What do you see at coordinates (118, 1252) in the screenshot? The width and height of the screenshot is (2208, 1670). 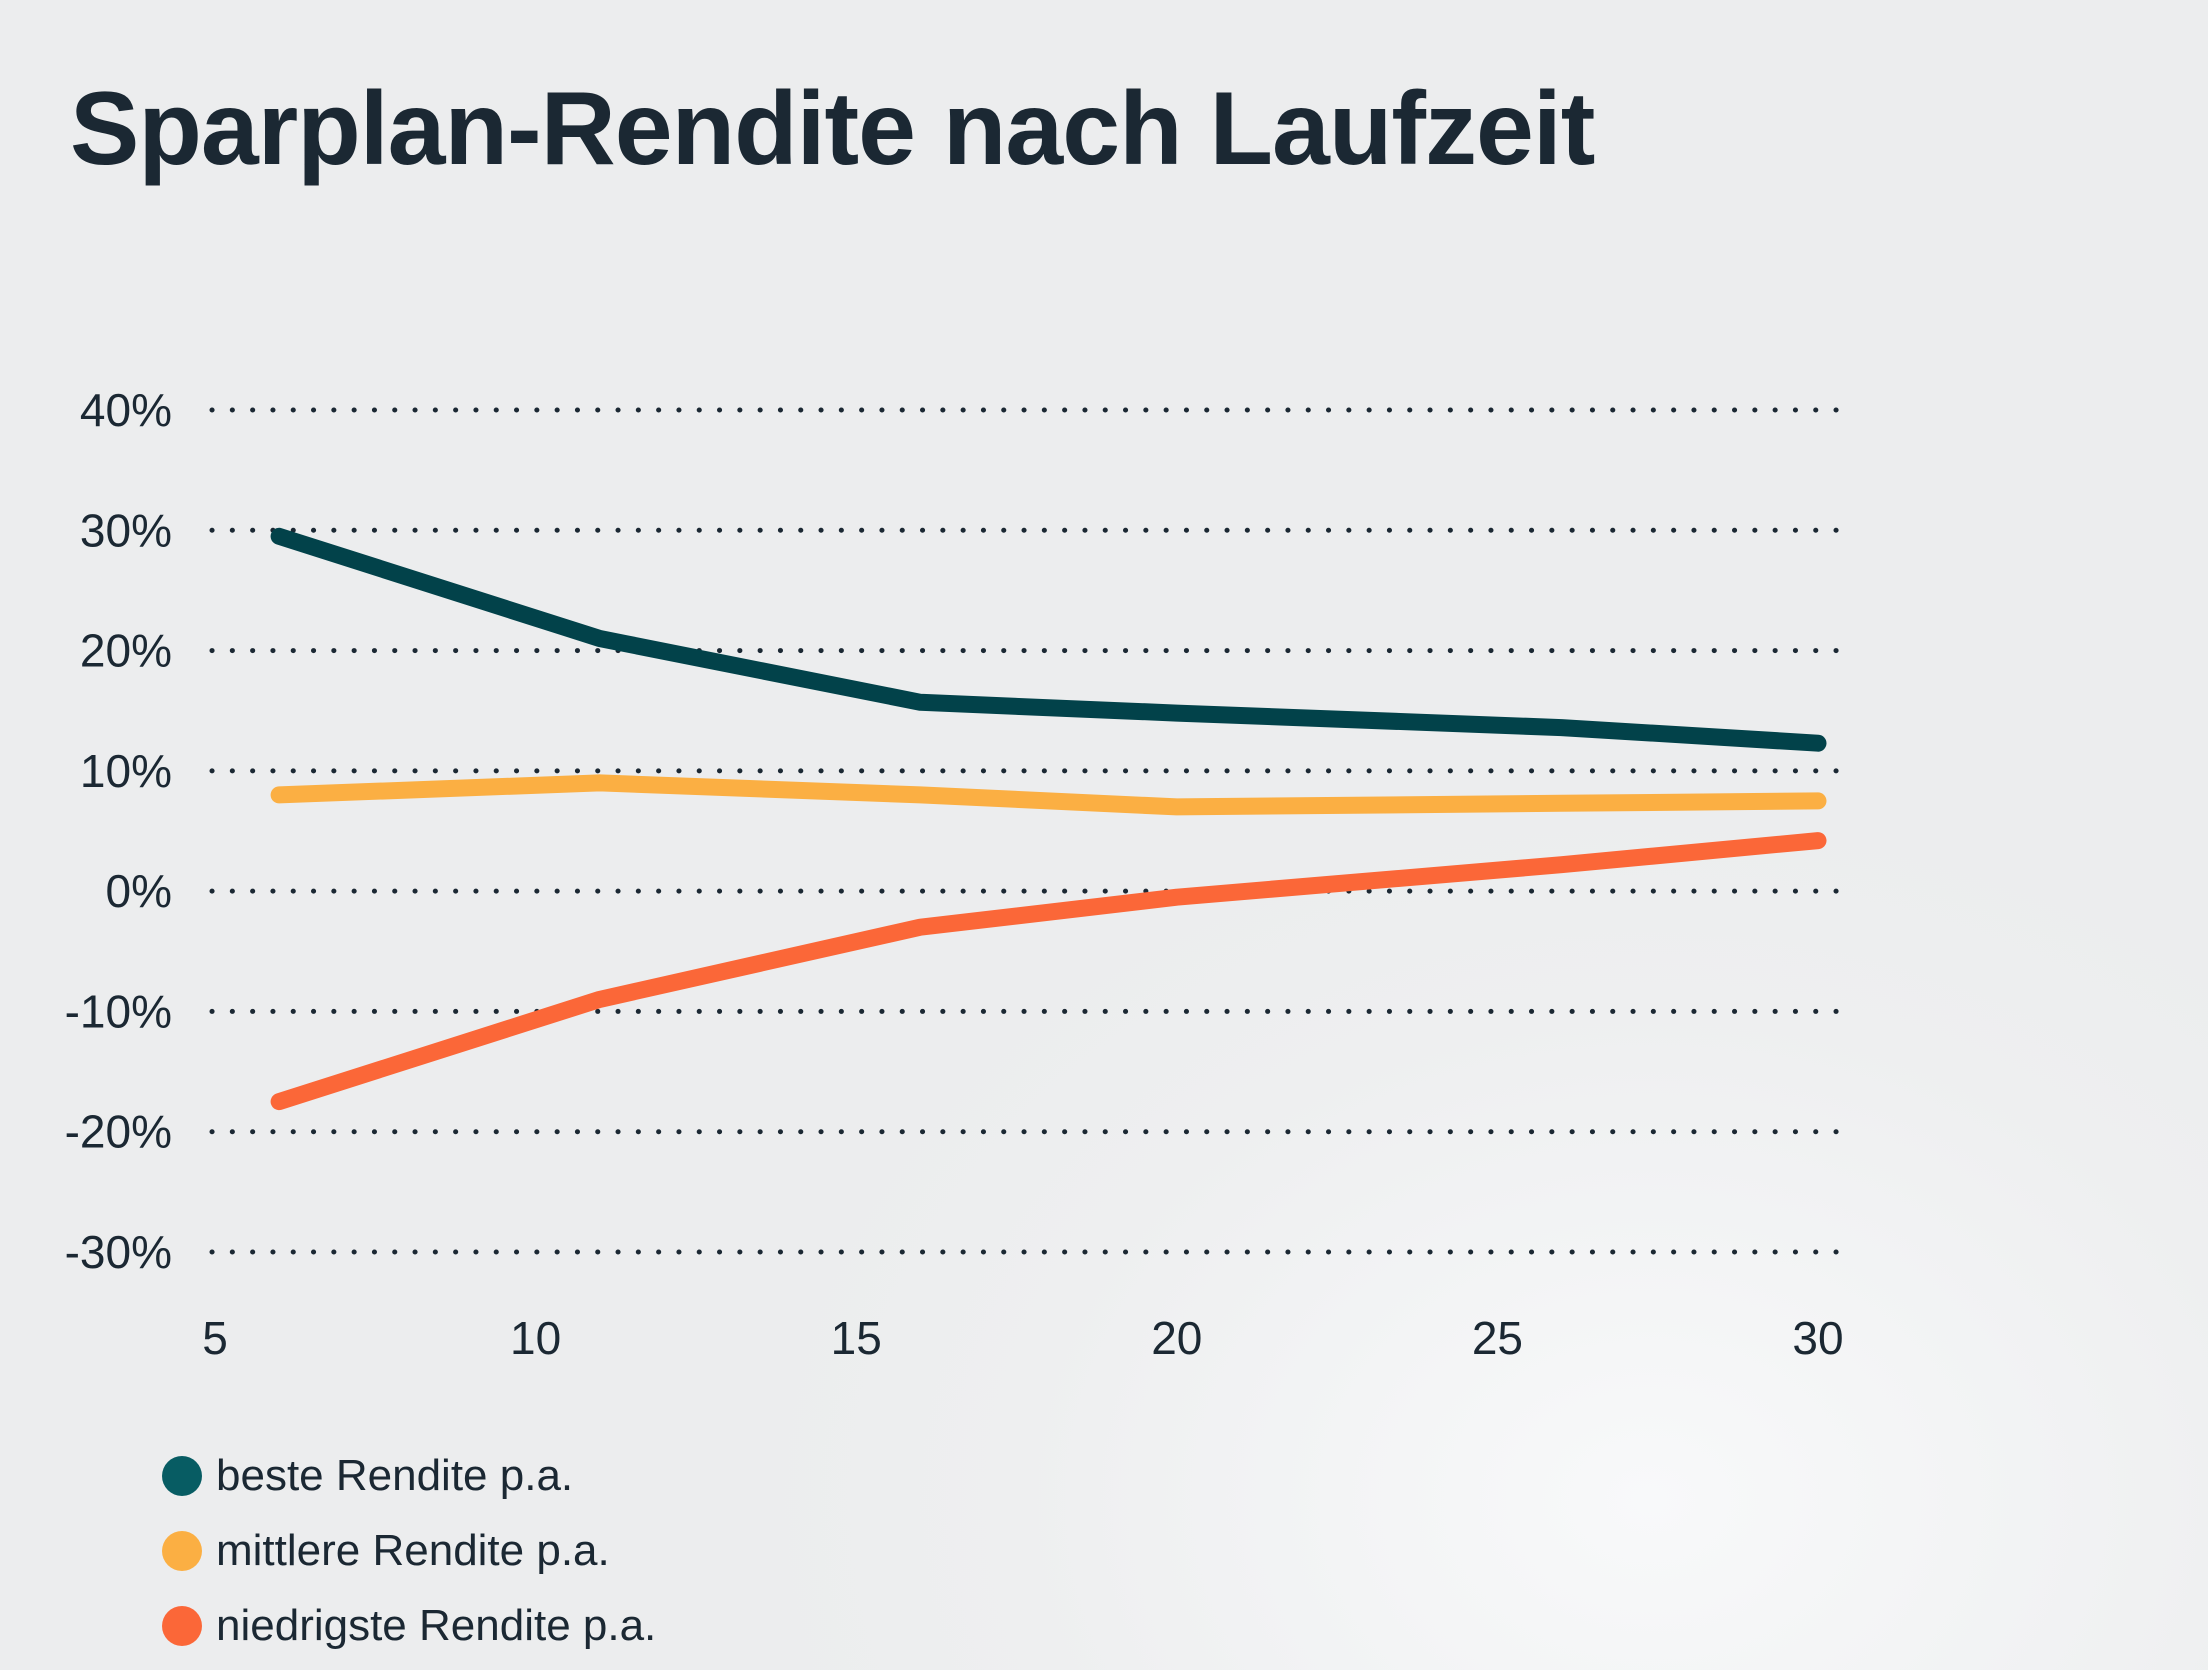 I see `y-tick-label: -30%` at bounding box center [118, 1252].